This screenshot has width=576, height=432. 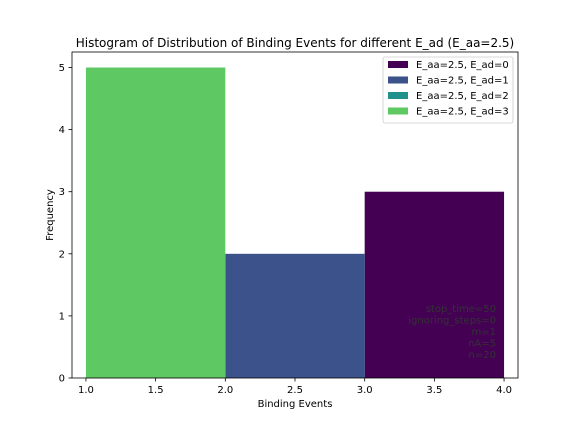 What do you see at coordinates (365, 390) in the screenshot?
I see `x-tick-label: 3.0` at bounding box center [365, 390].